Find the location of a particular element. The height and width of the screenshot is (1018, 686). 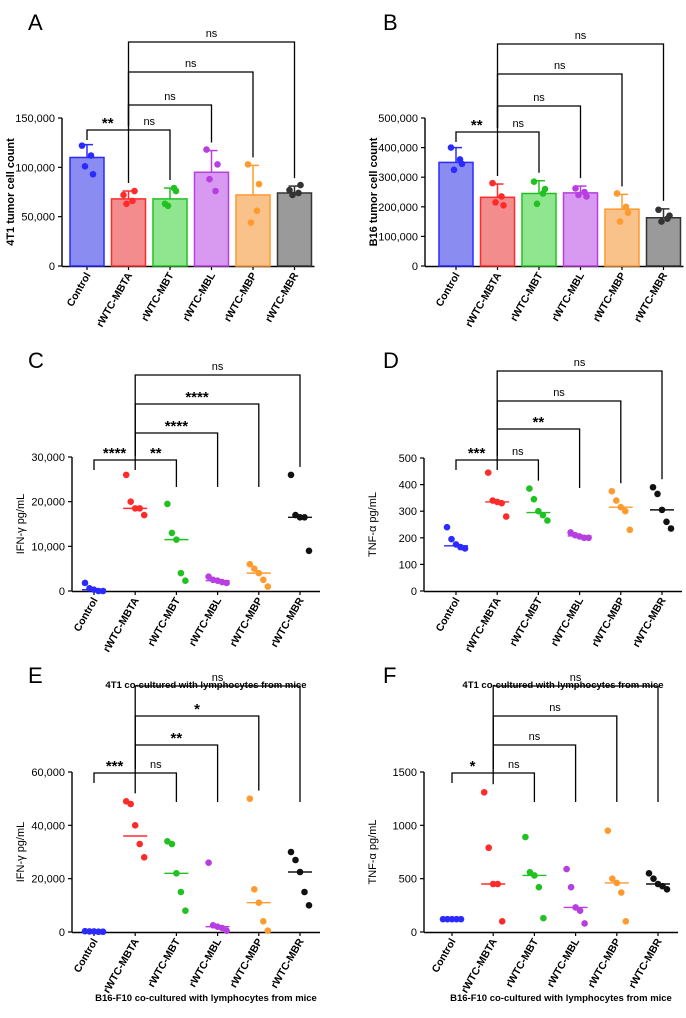

y-tick-label: 20,000 is located at coordinates (48, 503).